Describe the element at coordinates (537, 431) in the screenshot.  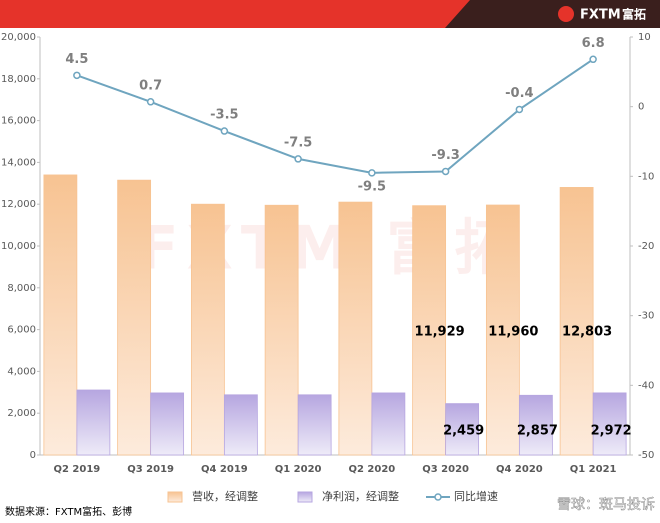
I see `data-label: 2,857` at that location.